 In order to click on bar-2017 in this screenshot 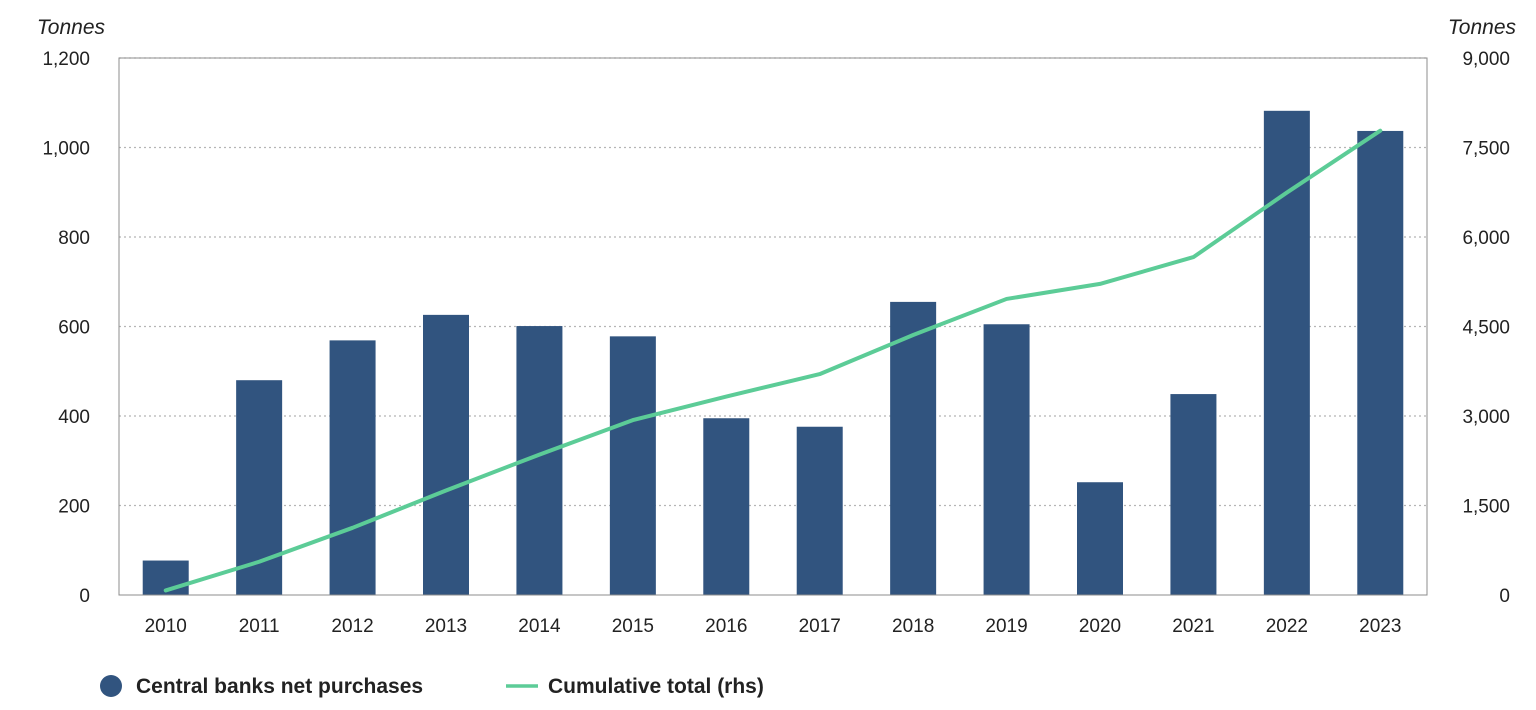, I will do `click(819, 510)`.